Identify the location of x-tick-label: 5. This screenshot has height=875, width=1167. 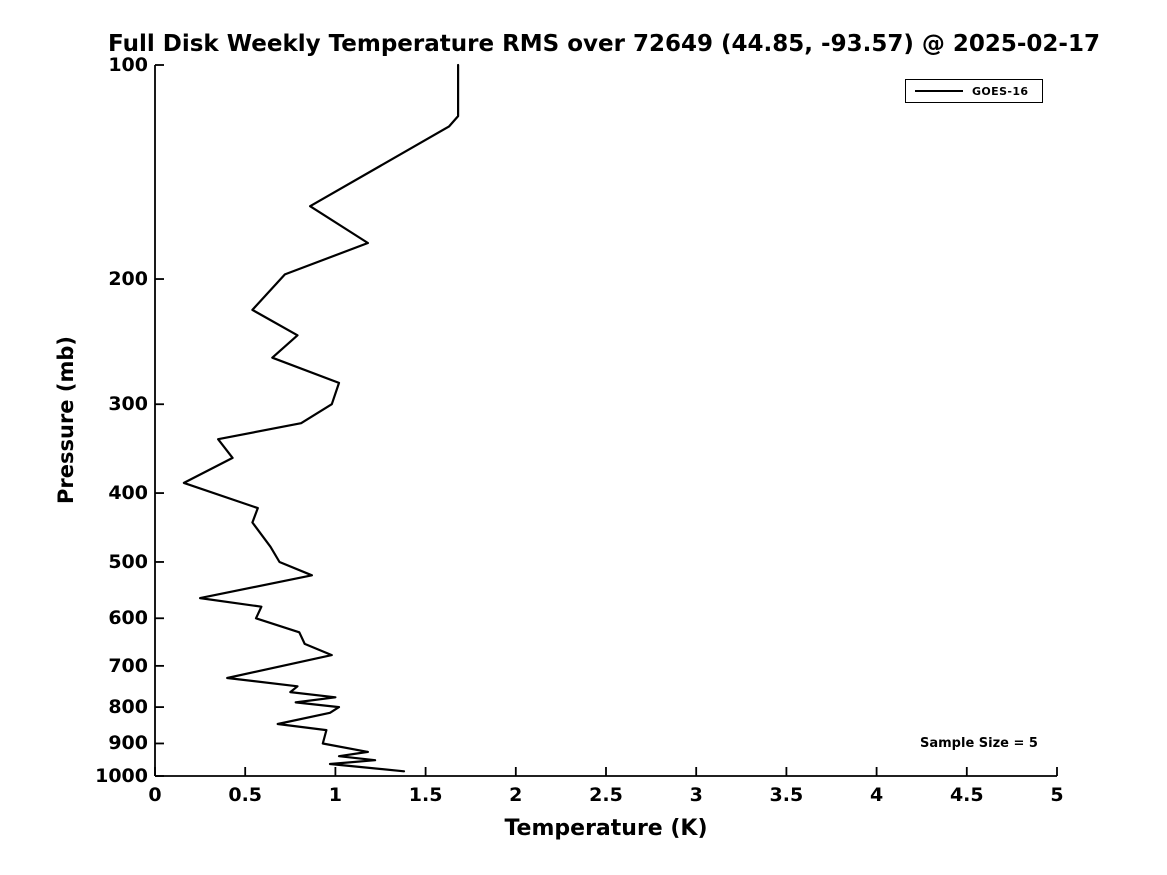
(1057, 795).